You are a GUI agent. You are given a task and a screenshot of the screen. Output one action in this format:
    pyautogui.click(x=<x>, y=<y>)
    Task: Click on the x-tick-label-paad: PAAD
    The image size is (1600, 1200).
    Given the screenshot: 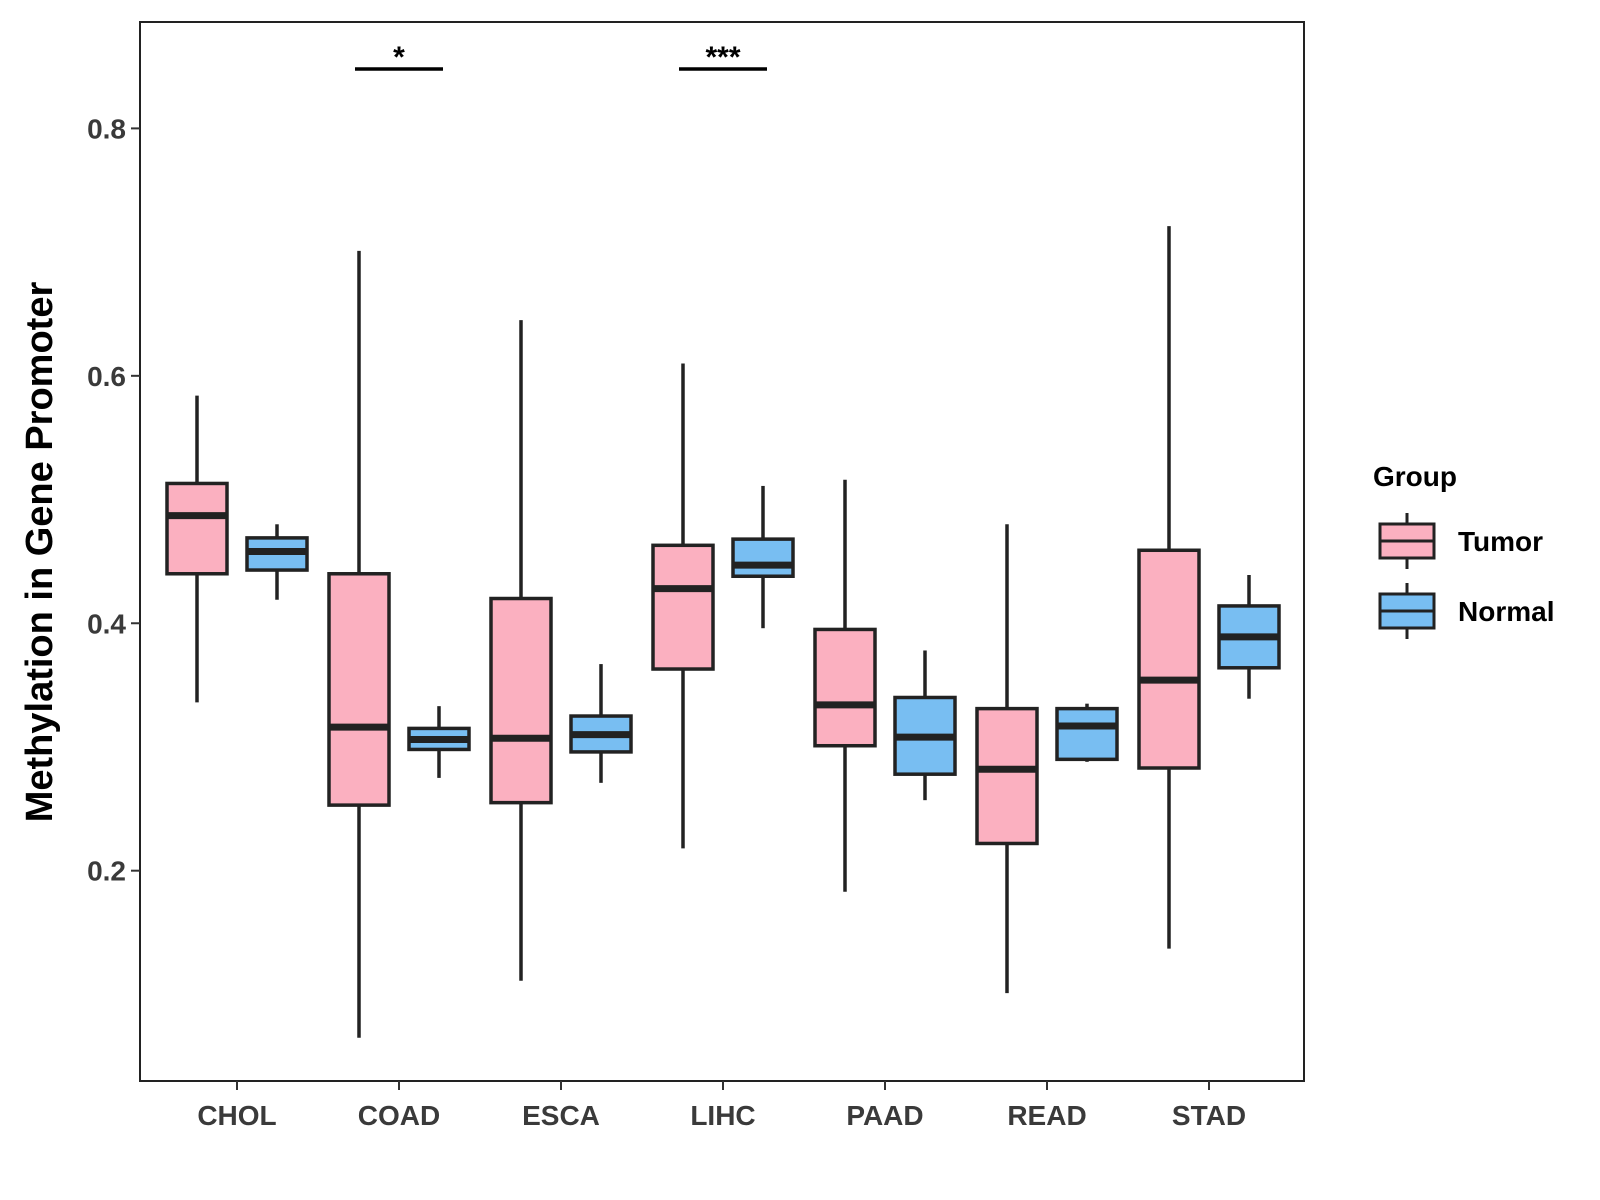 What is the action you would take?
    pyautogui.click(x=884, y=1115)
    